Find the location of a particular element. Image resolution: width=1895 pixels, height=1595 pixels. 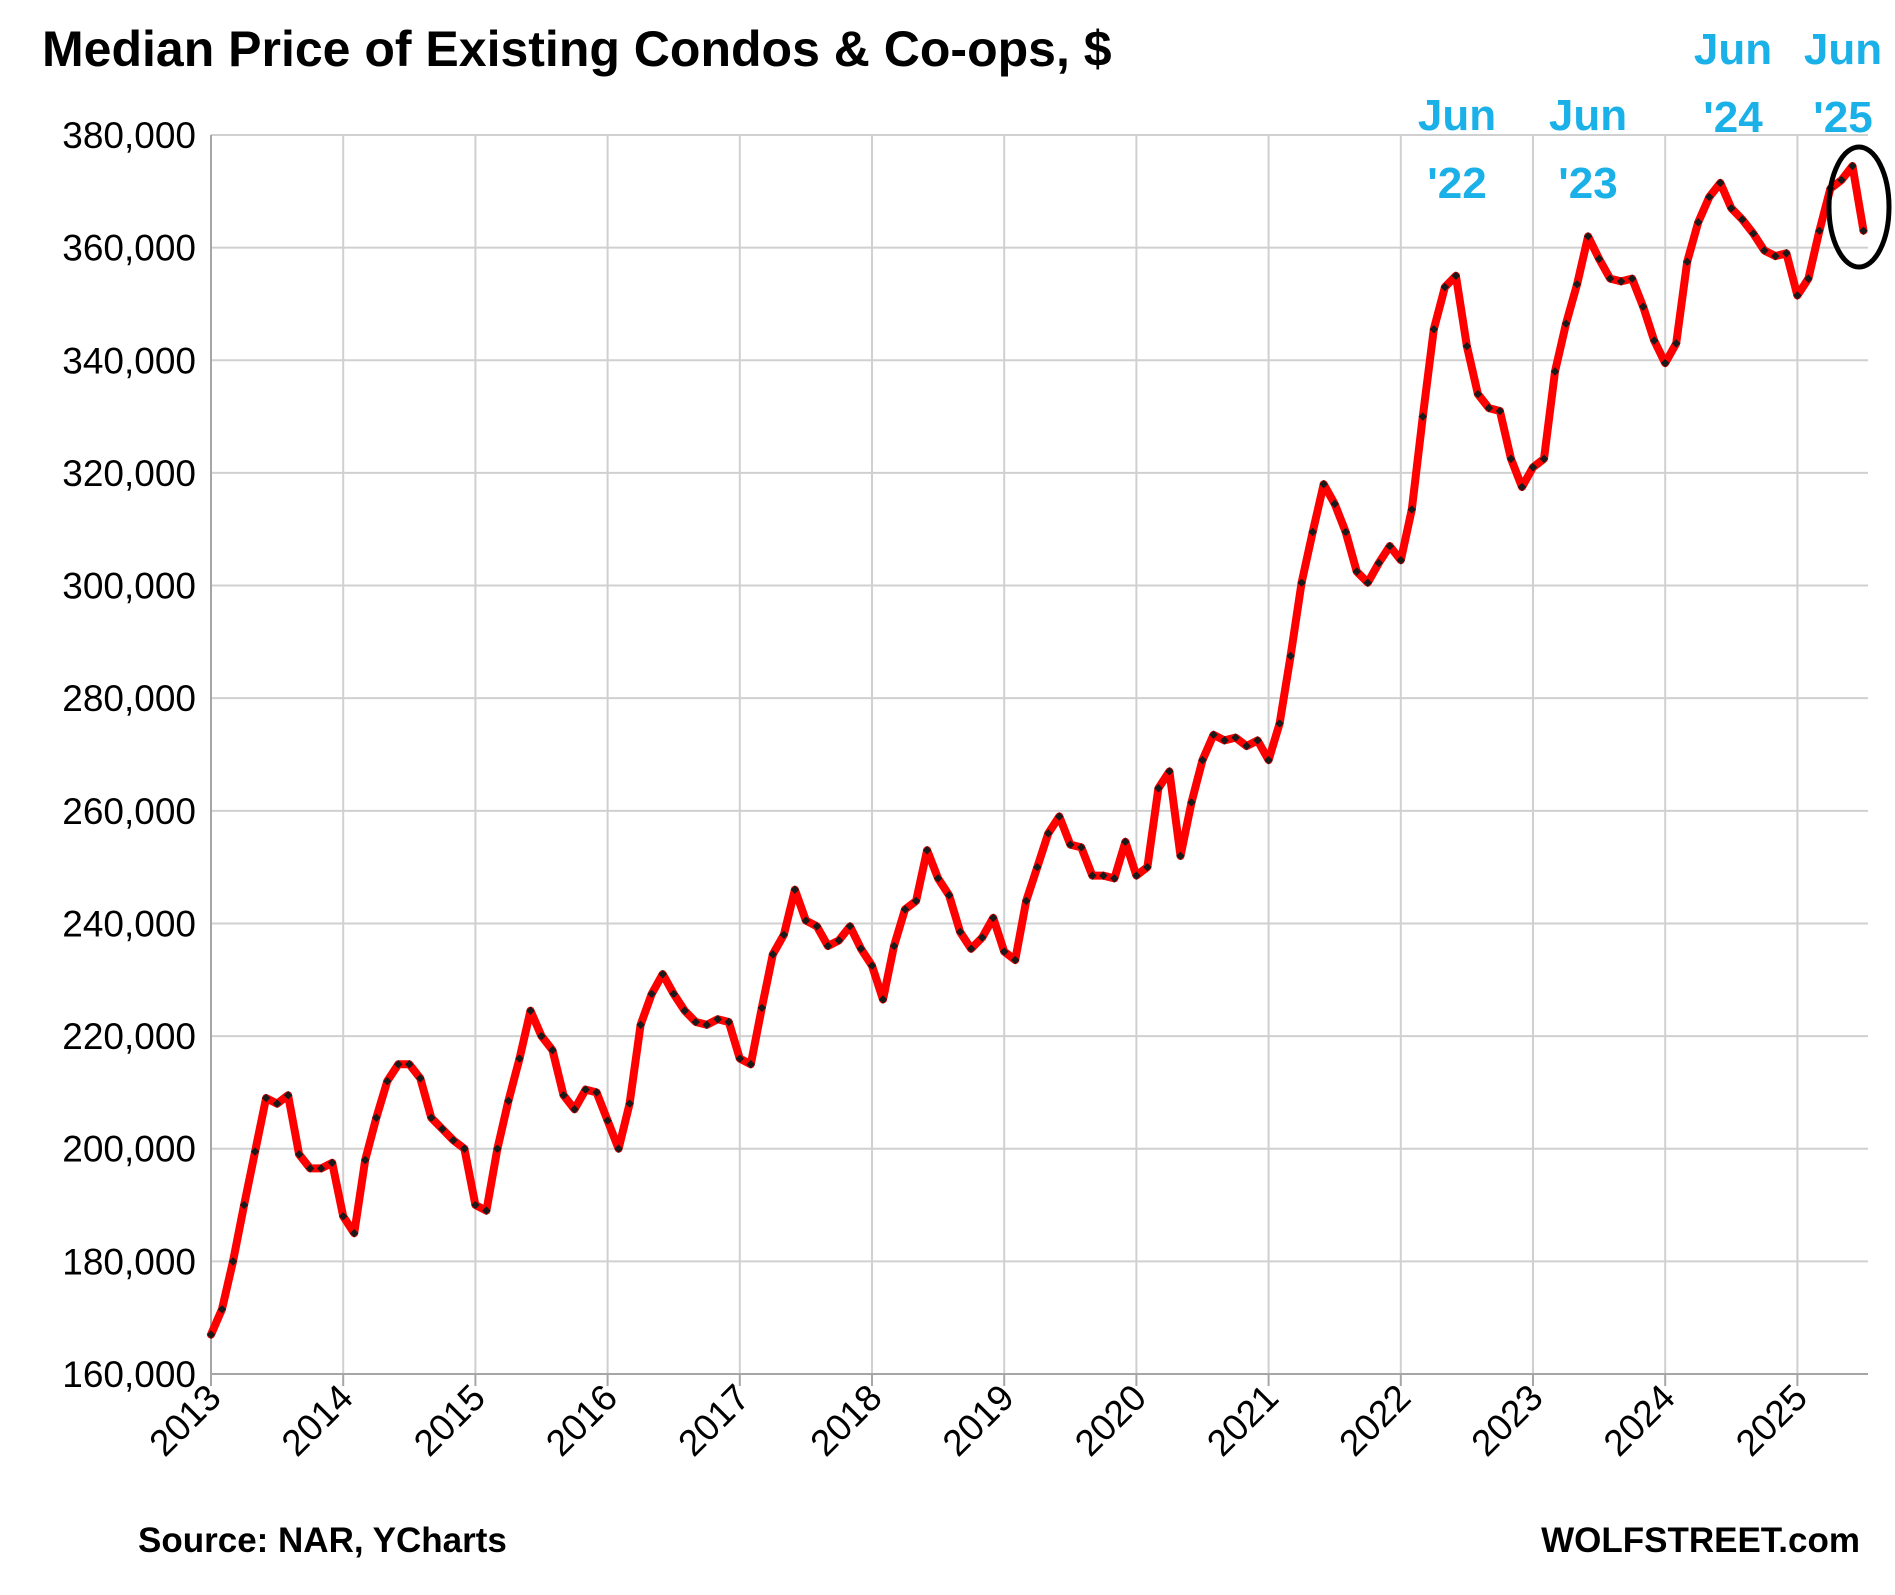

y-tick-label: 360,000 is located at coordinates (129, 248).